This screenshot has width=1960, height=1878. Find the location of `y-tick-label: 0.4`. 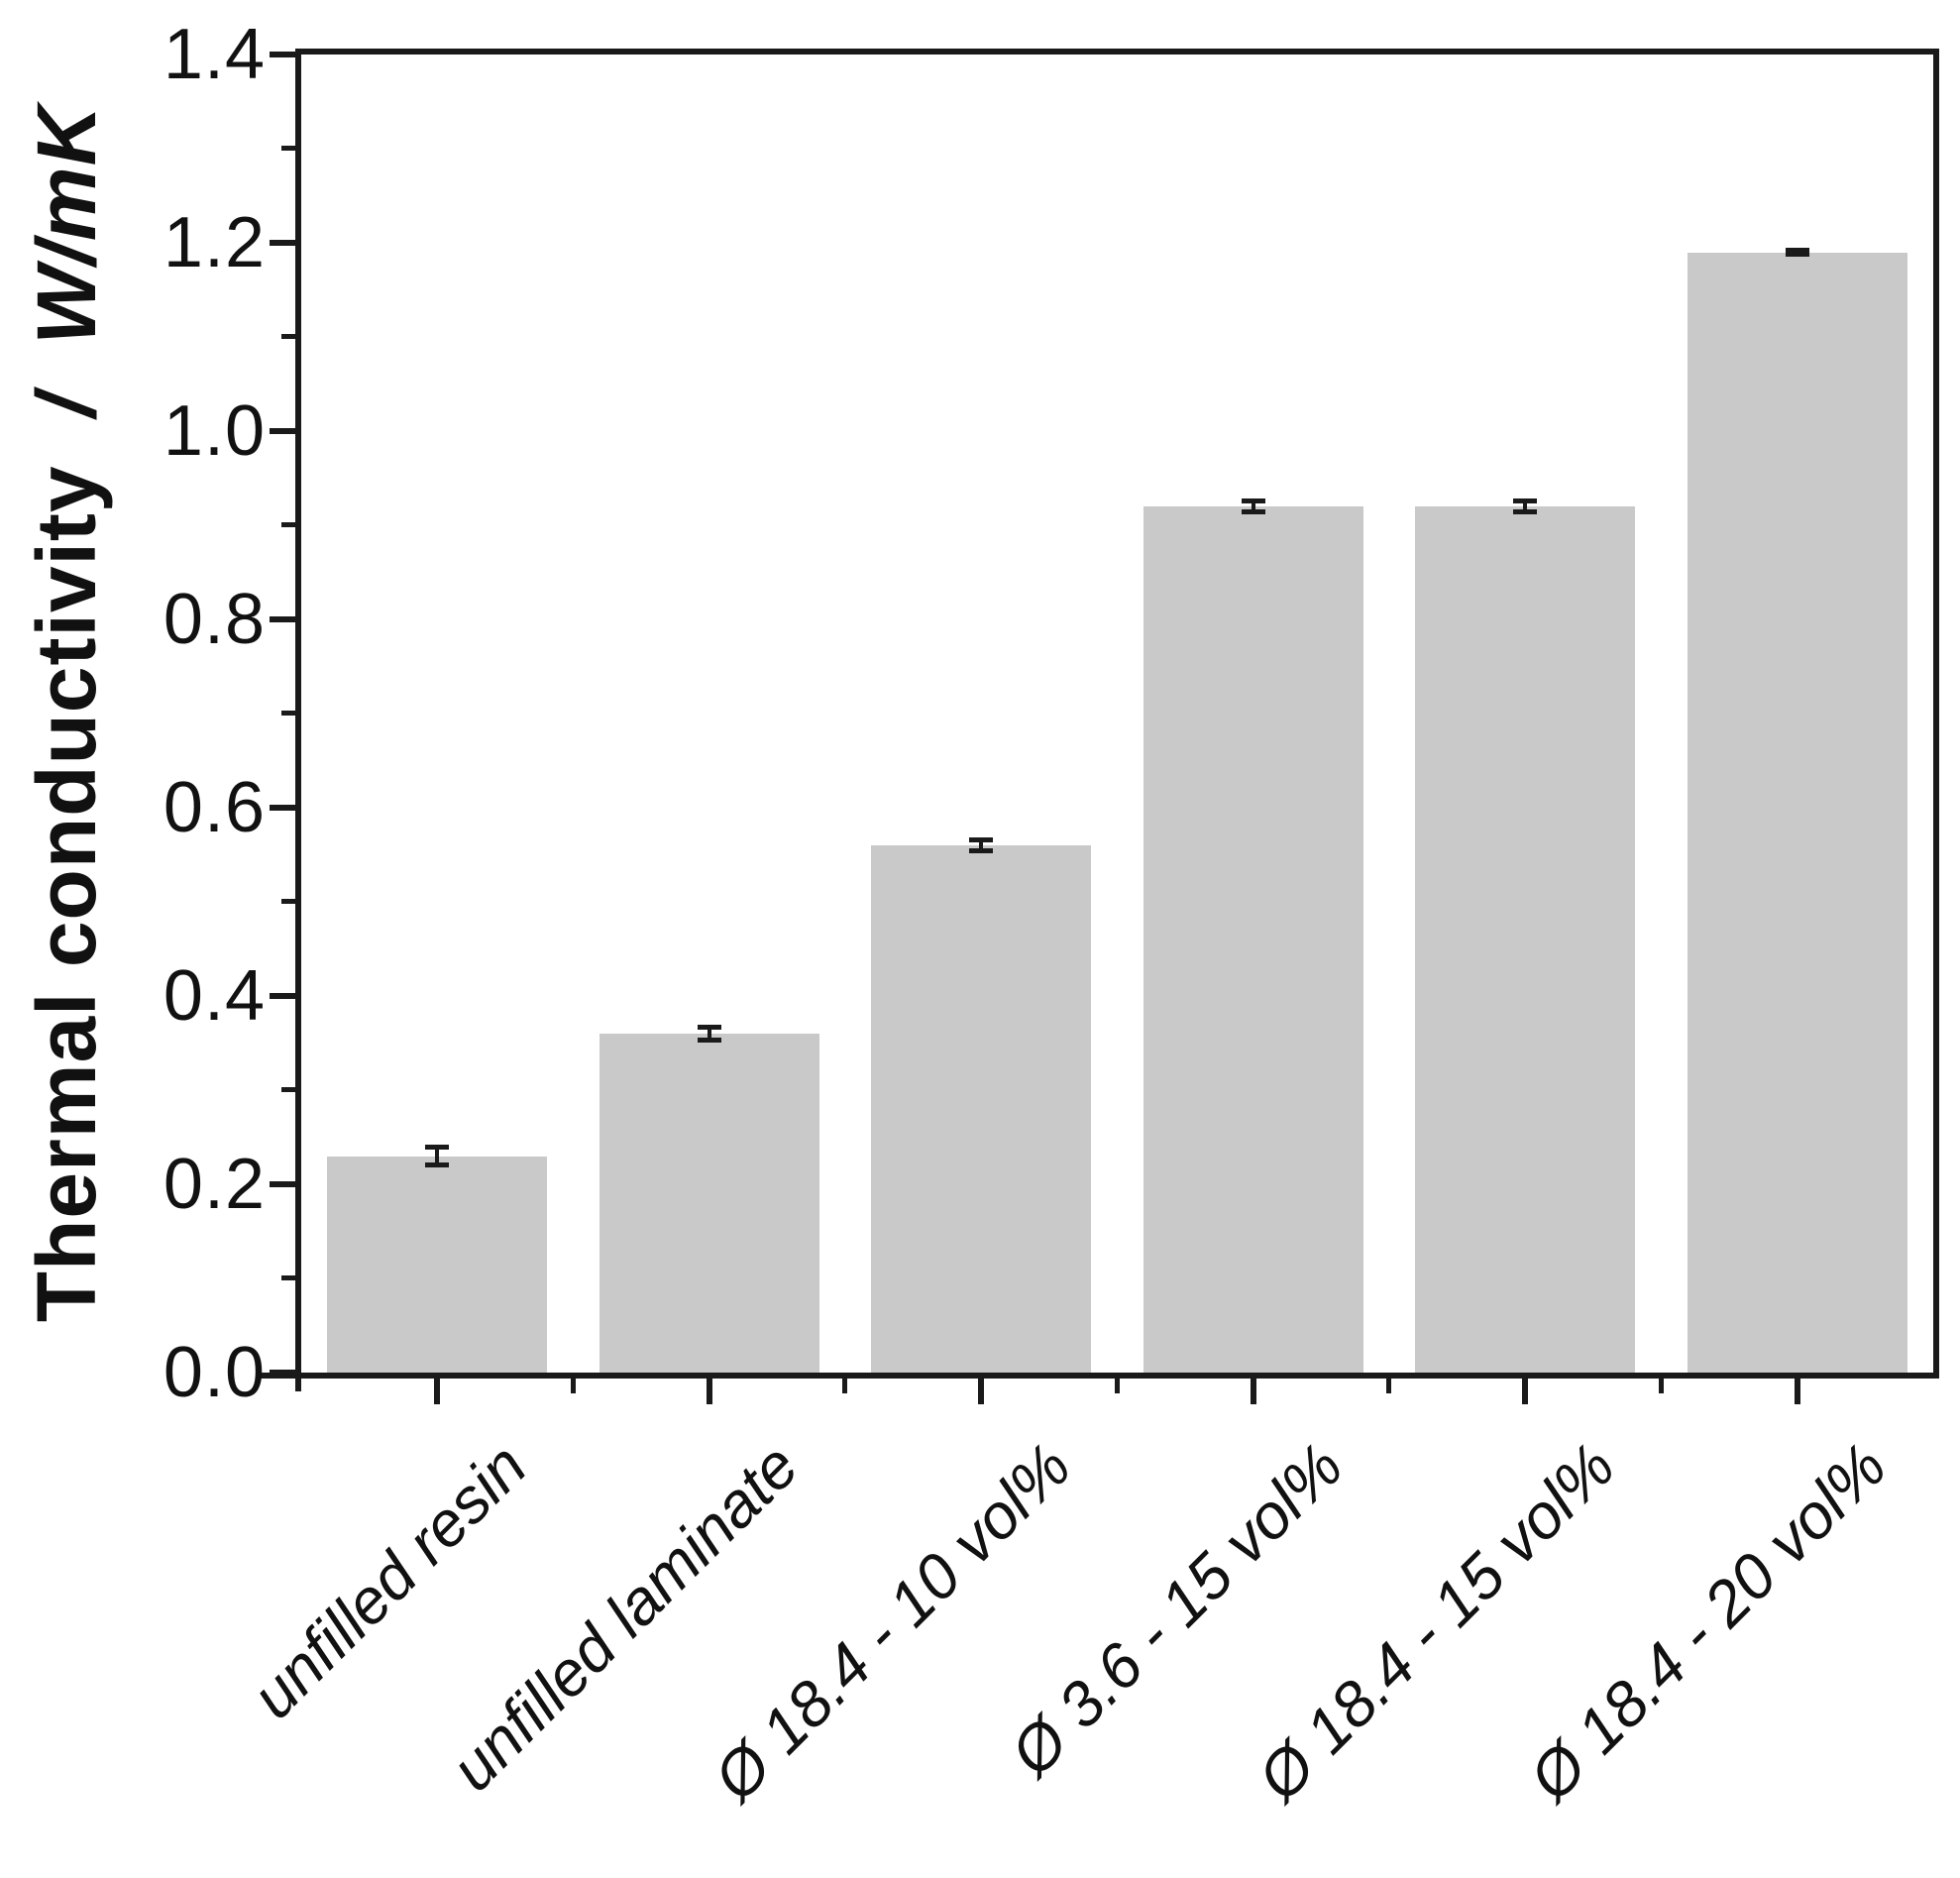

y-tick-label: 0.4 is located at coordinates (214, 996).